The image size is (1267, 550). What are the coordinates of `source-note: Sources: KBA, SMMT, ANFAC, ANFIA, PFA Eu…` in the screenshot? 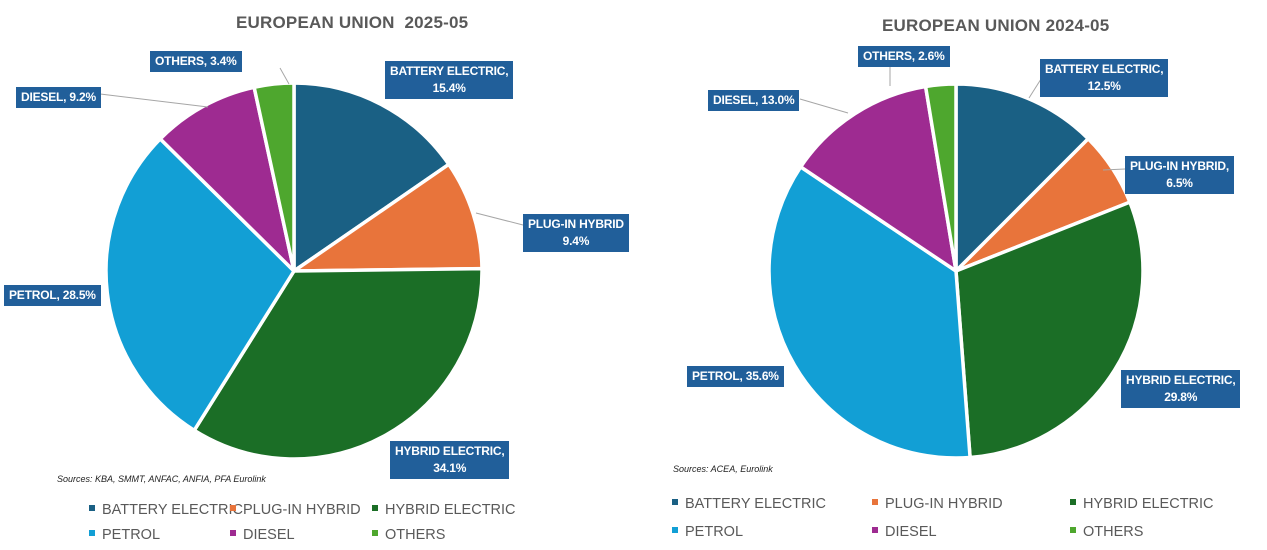 It's located at (161, 479).